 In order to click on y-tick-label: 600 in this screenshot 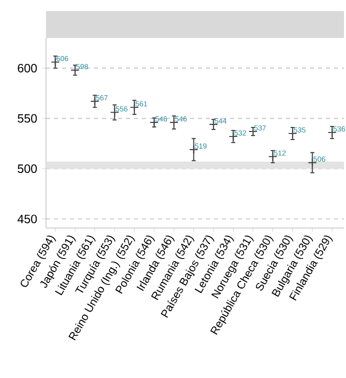, I will do `click(27, 68)`.